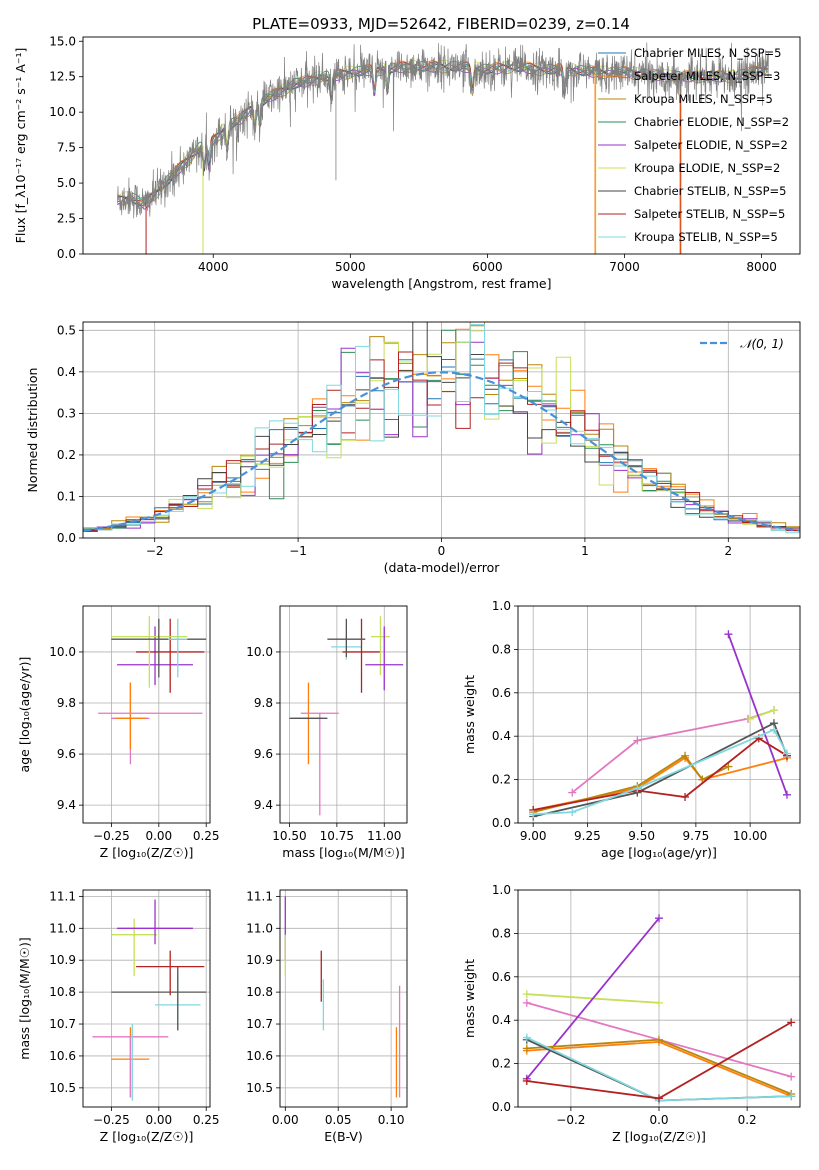  Describe the element at coordinates (62, 992) in the screenshot. I see `y-tick-label: 10.8` at that location.